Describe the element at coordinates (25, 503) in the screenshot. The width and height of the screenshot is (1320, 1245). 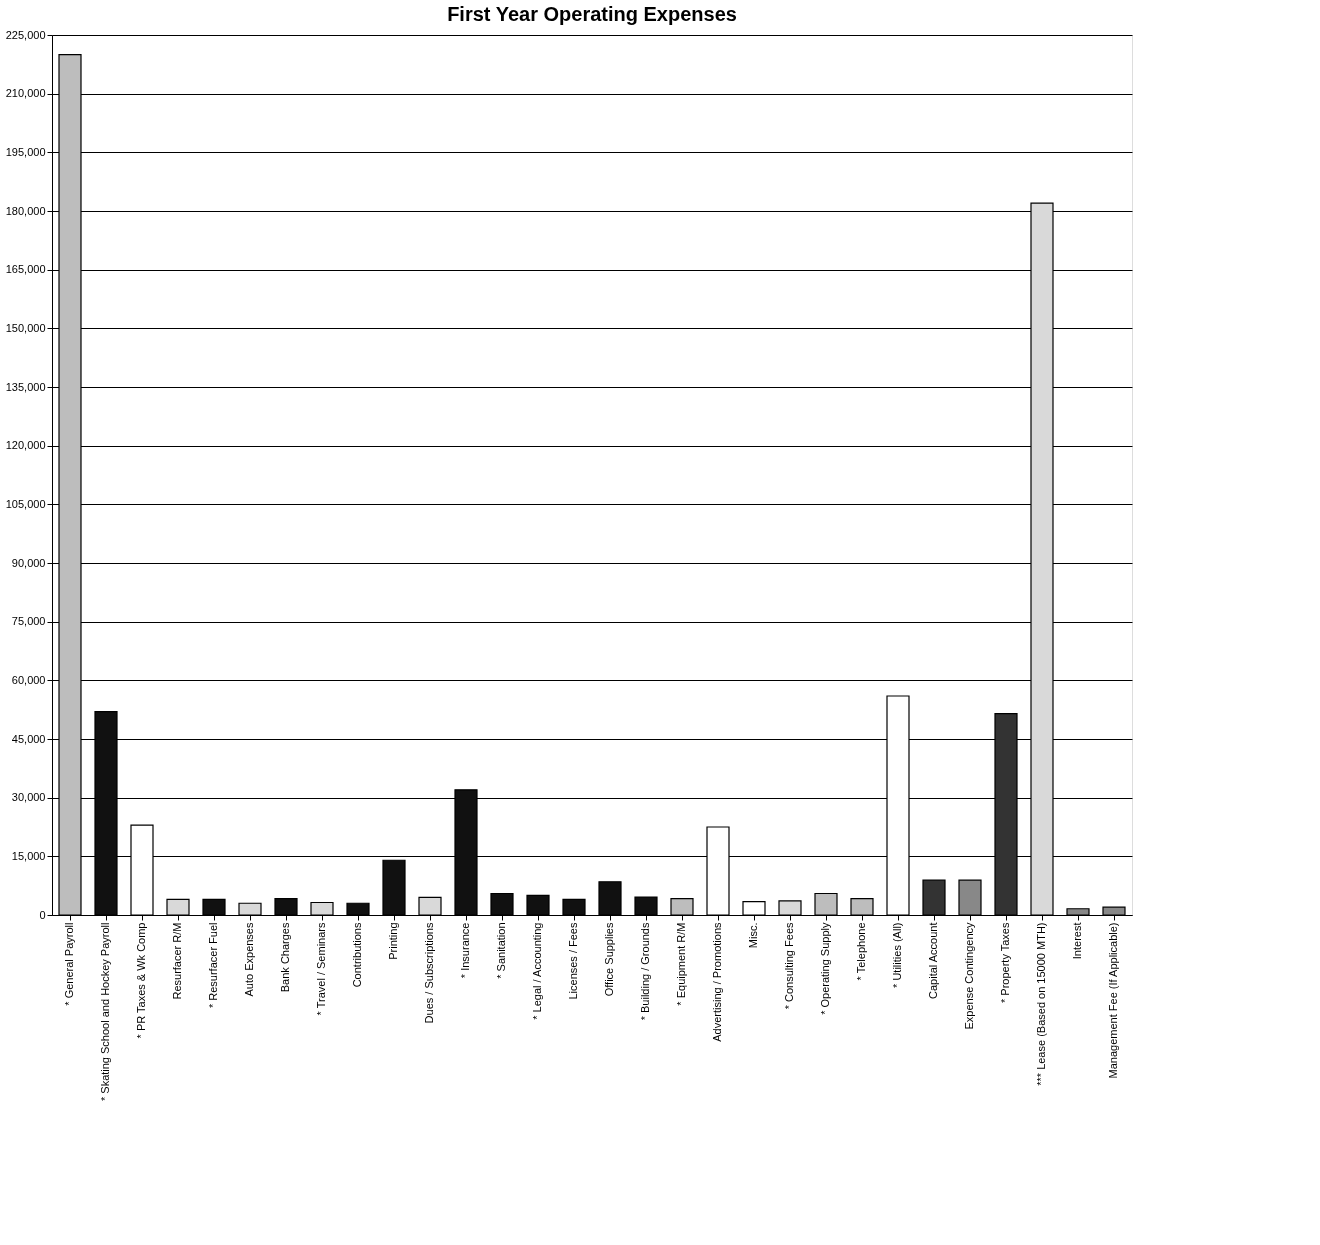
I see `y-tick-label: 105,000` at that location.